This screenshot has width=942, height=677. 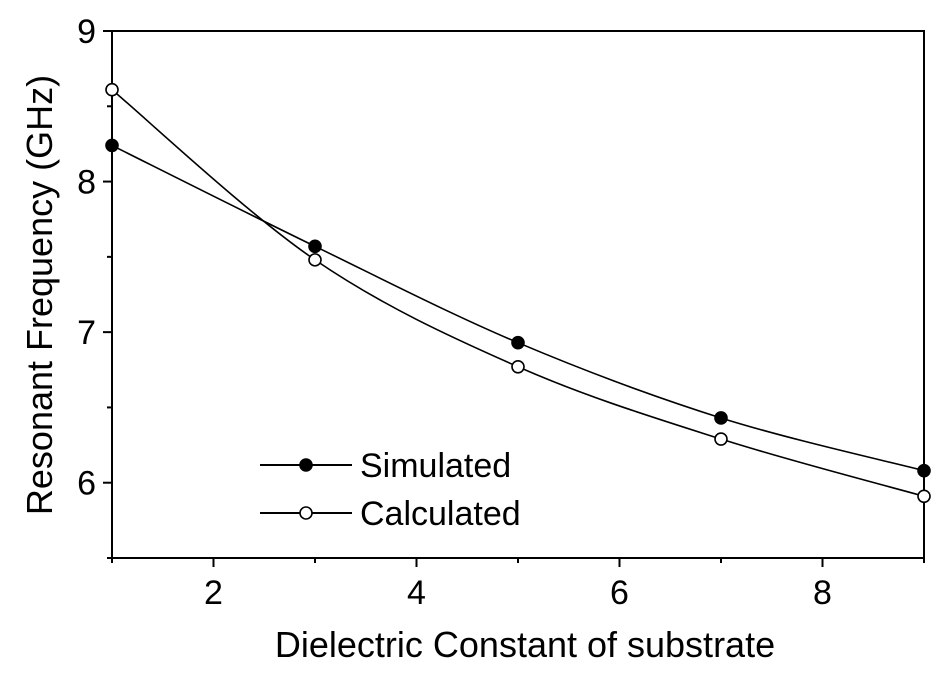 I want to click on x-tick-label: 8, so click(x=822, y=593).